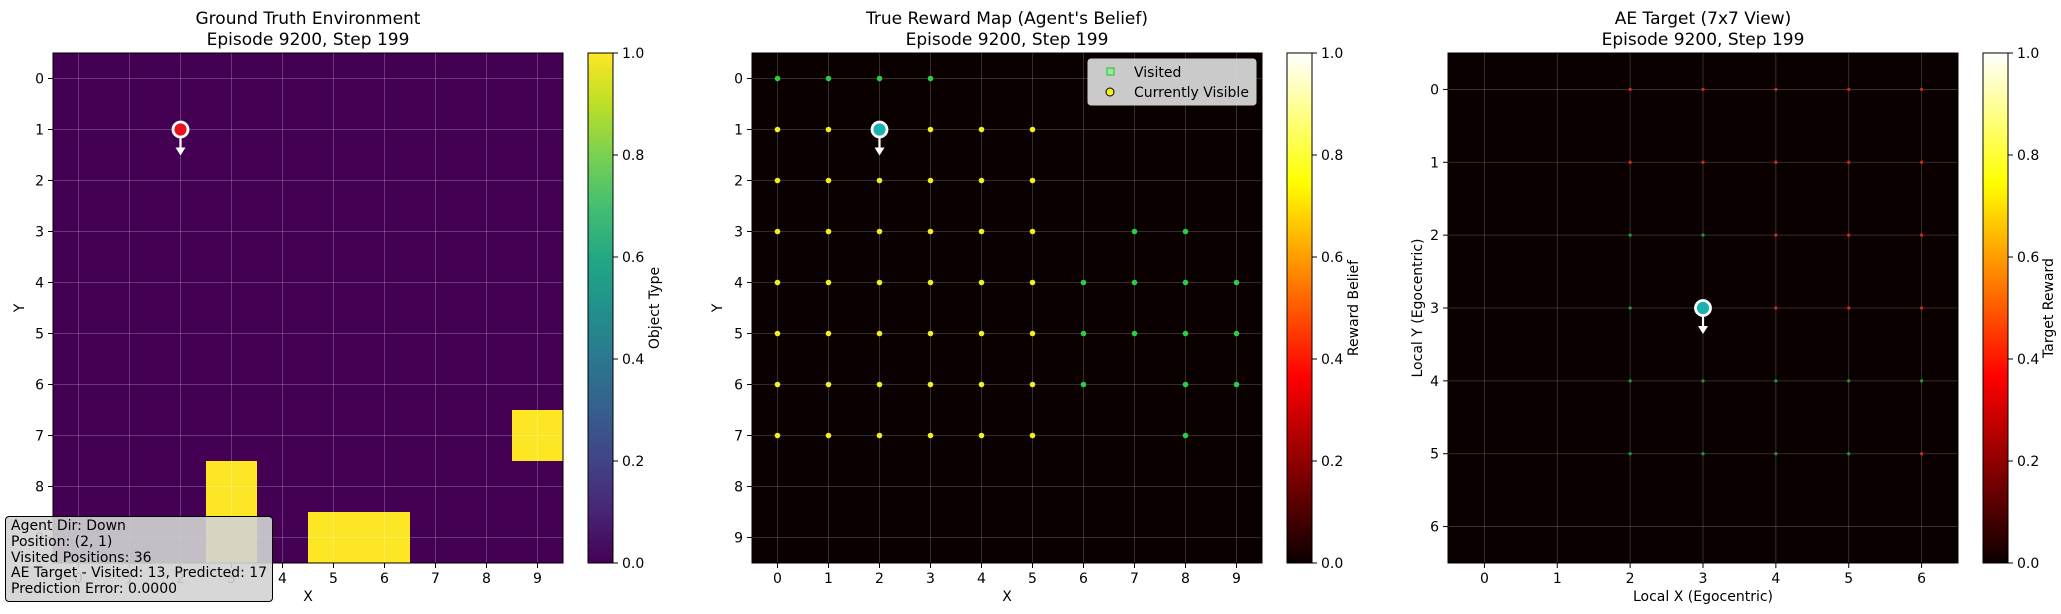 The image size is (2061, 614). What do you see at coordinates (435, 579) in the screenshot?
I see `x-tick-label: 7` at bounding box center [435, 579].